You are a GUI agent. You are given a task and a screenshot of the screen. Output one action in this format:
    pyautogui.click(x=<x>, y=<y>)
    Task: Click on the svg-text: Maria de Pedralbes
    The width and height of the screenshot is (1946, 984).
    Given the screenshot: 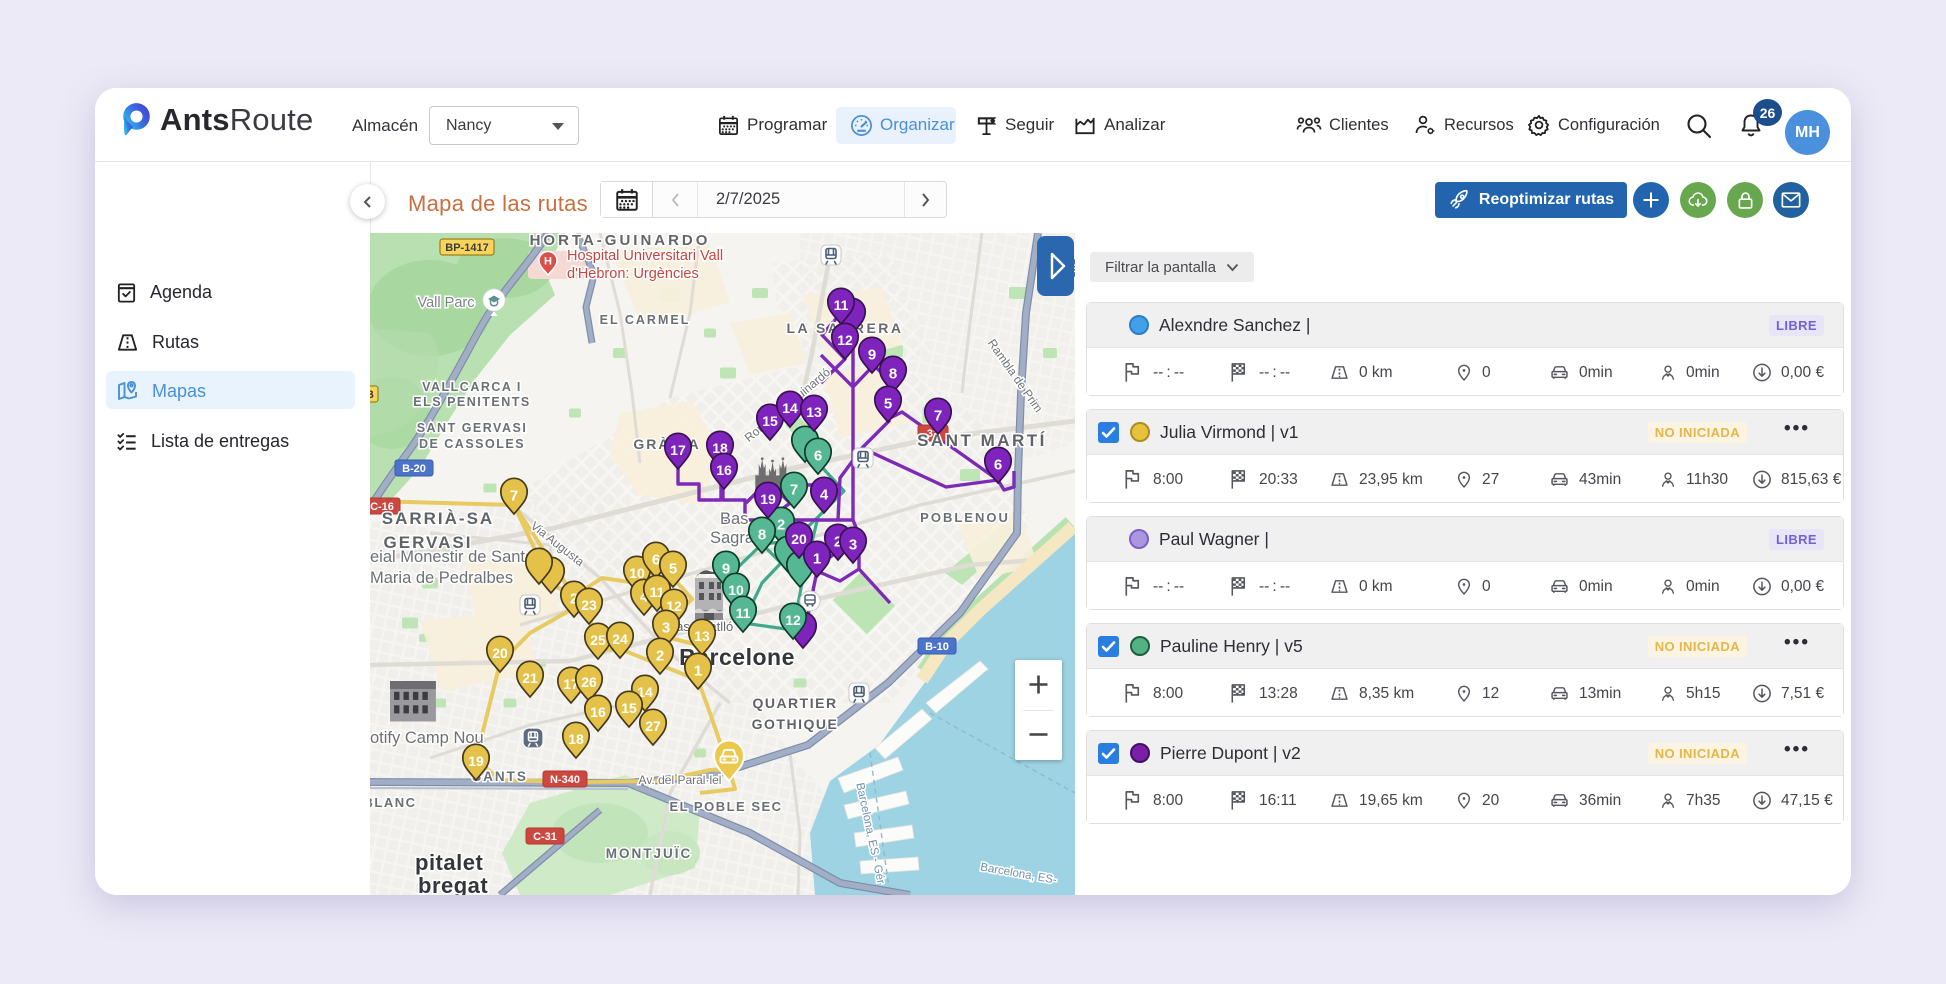 What is the action you would take?
    pyautogui.click(x=441, y=578)
    